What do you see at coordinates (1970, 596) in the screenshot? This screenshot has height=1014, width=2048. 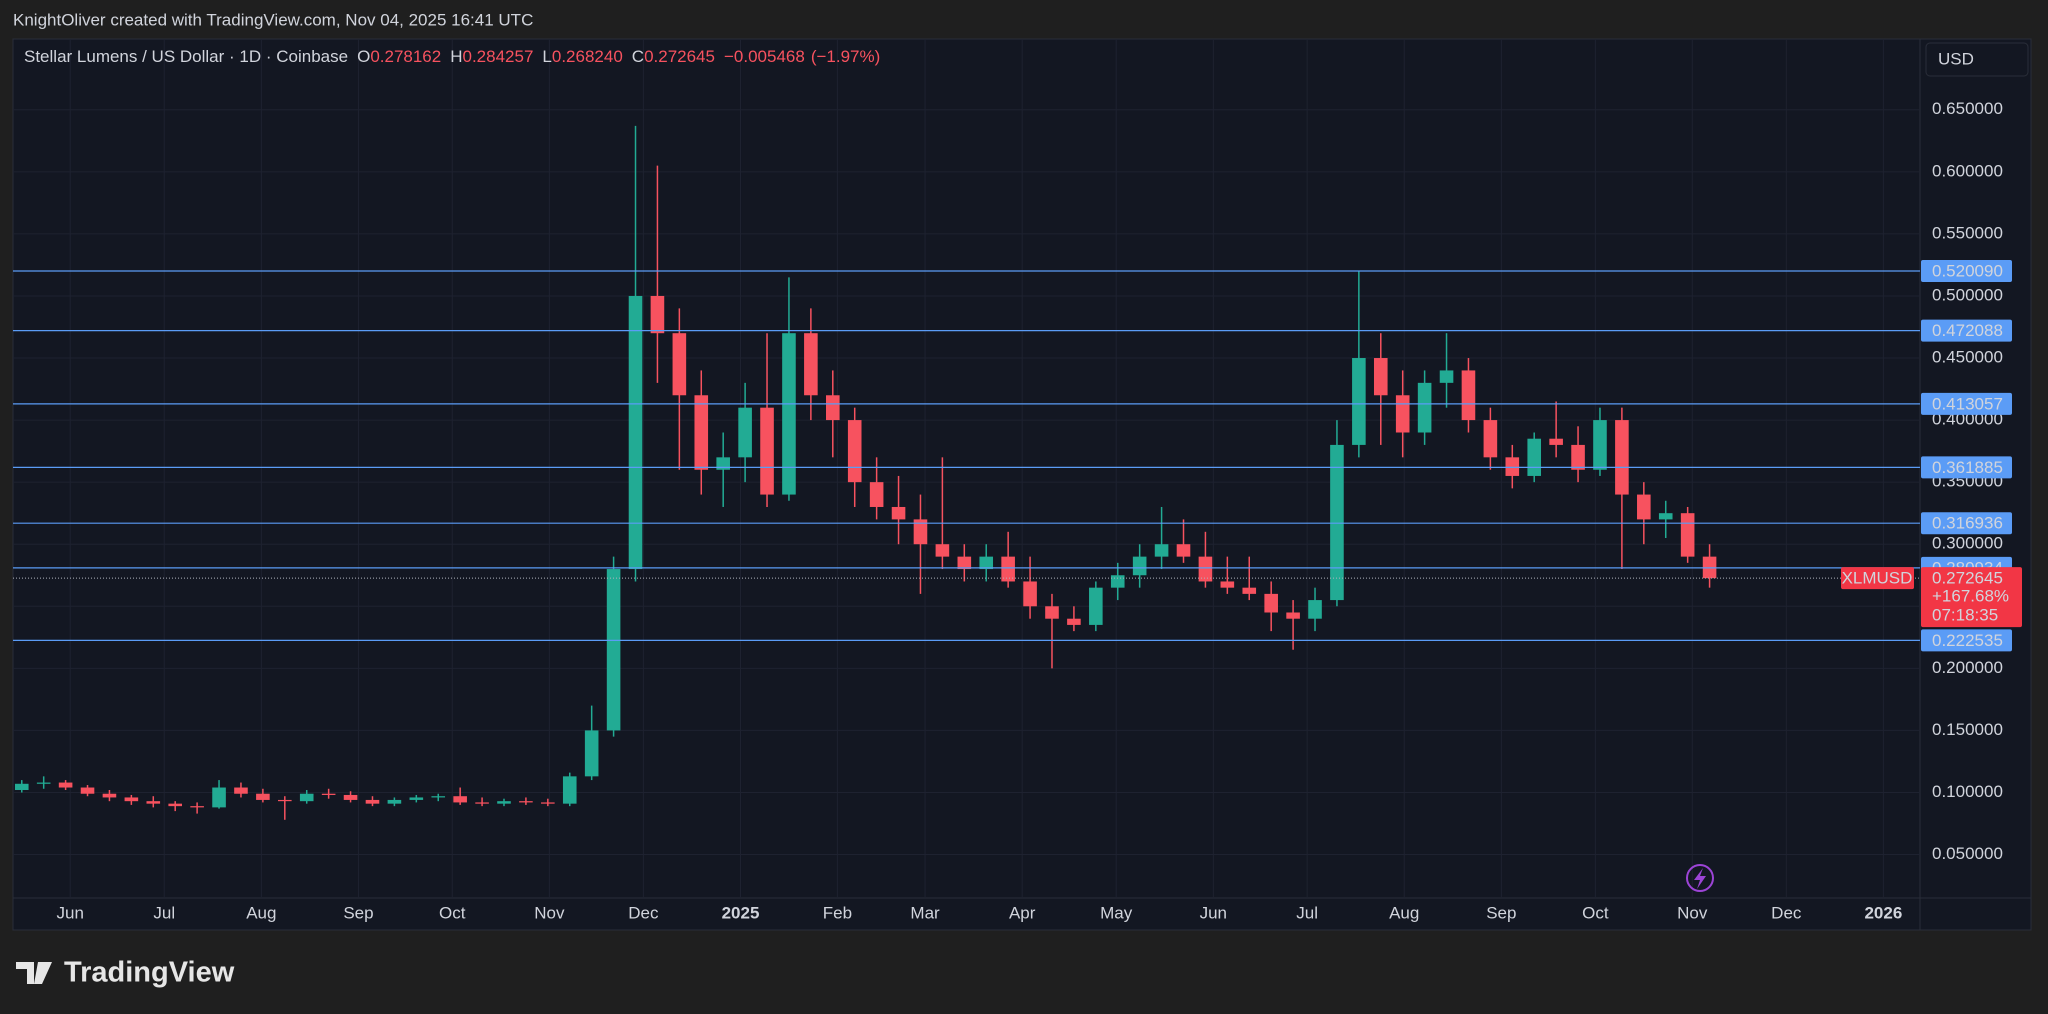 I see `change-label: +167.68%` at bounding box center [1970, 596].